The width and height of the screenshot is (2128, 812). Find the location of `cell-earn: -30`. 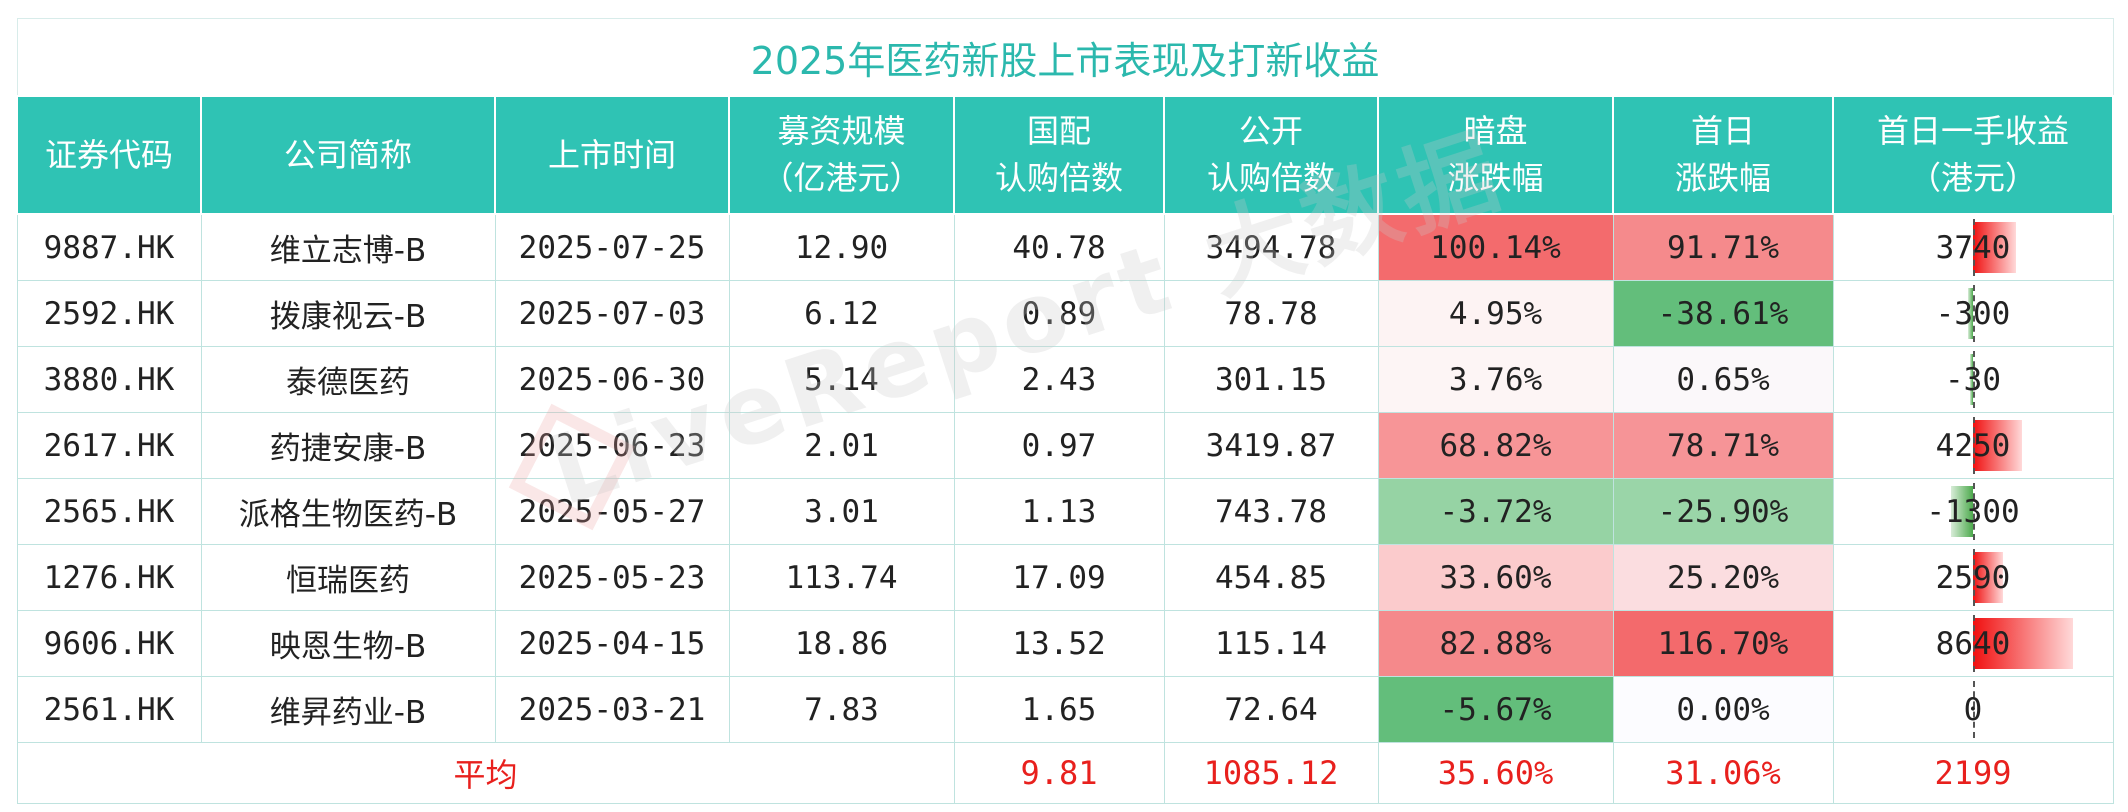

cell-earn: -30 is located at coordinates (1973, 379).